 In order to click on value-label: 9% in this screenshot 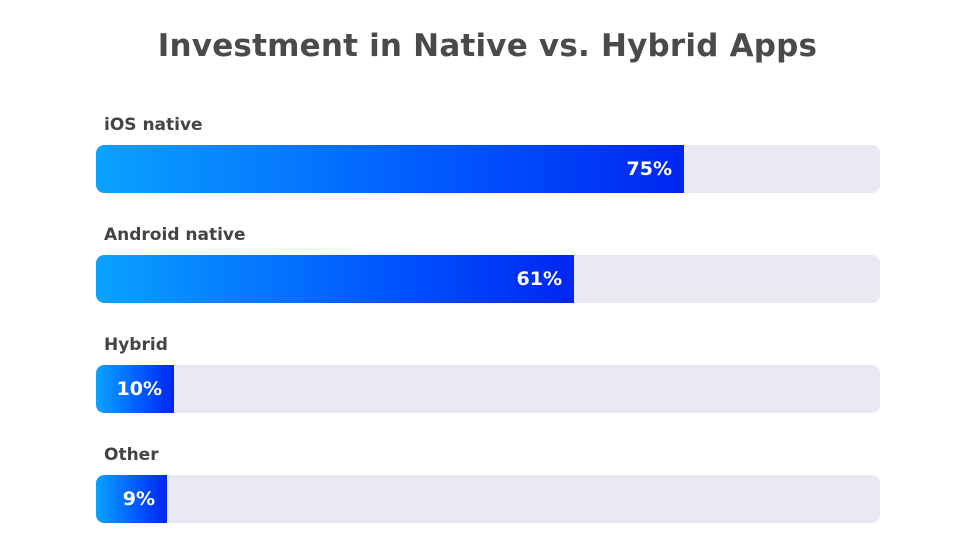, I will do `click(138, 499)`.